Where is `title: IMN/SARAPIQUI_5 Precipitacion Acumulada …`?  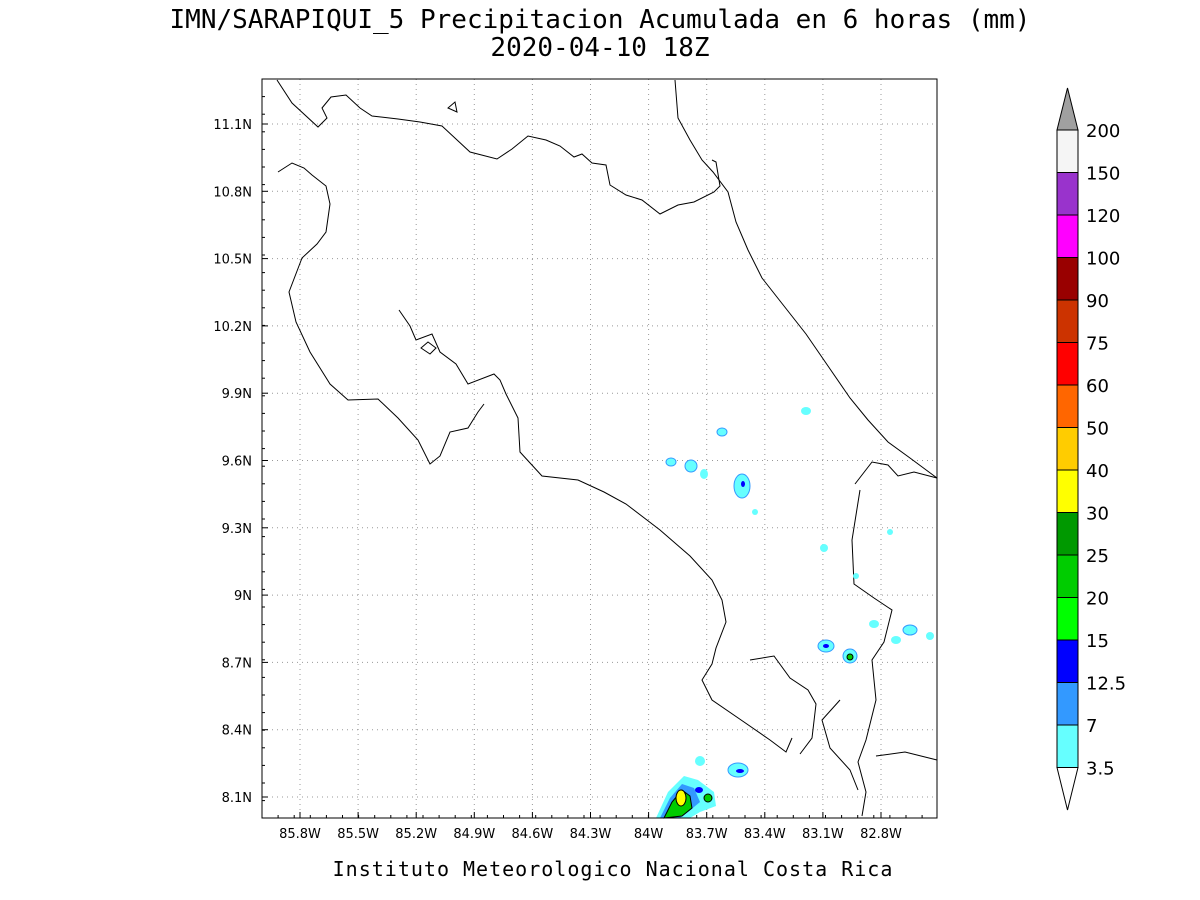 title: IMN/SARAPIQUI_5 Precipitacion Acumulada … is located at coordinates (600, 20).